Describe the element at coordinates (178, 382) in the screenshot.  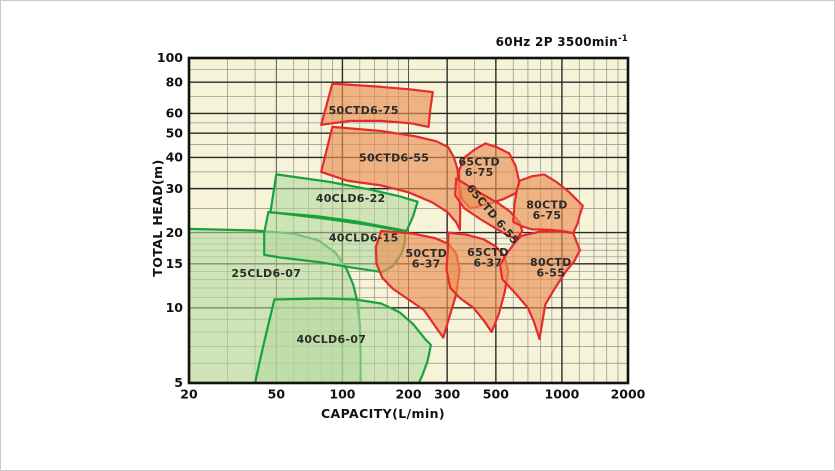
I see `y-tick-label: 5` at that location.